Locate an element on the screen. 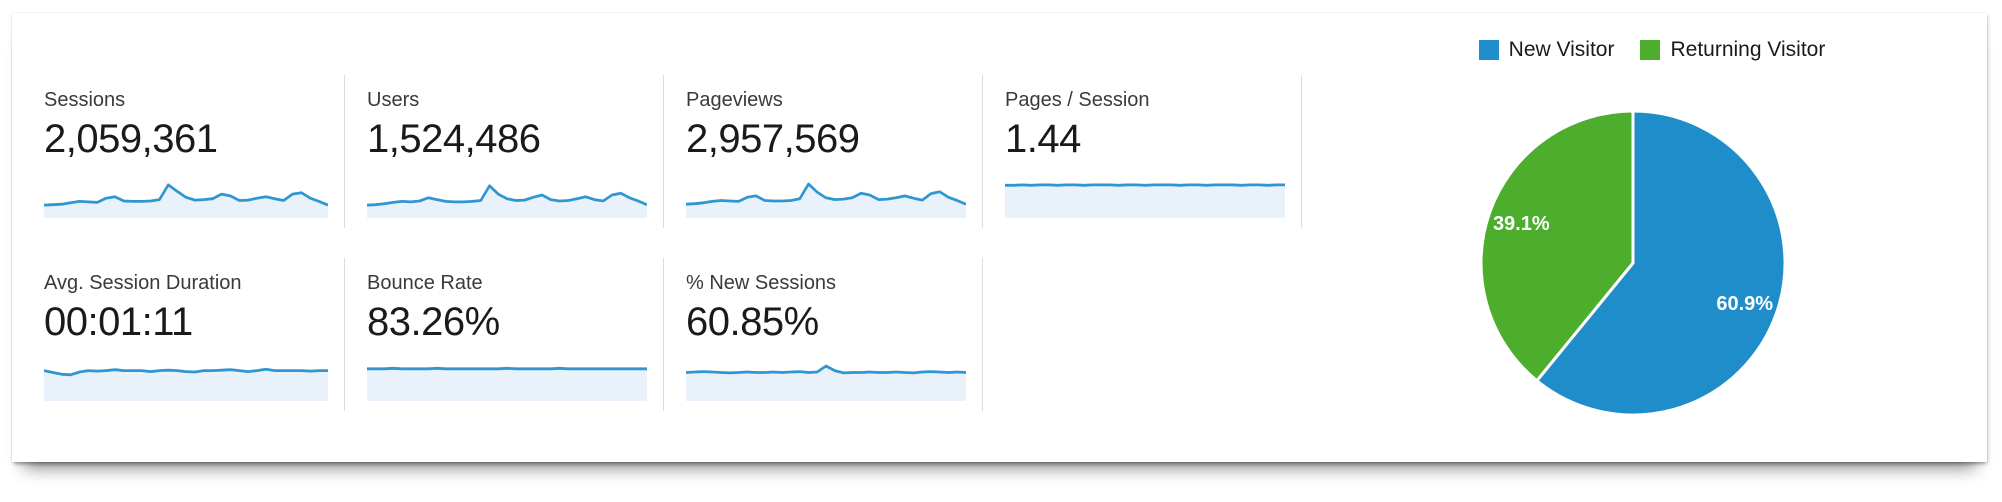 The width and height of the screenshot is (2002, 502). metric-pageviews: Pageviews 2,957,569 is located at coordinates (823, 151).